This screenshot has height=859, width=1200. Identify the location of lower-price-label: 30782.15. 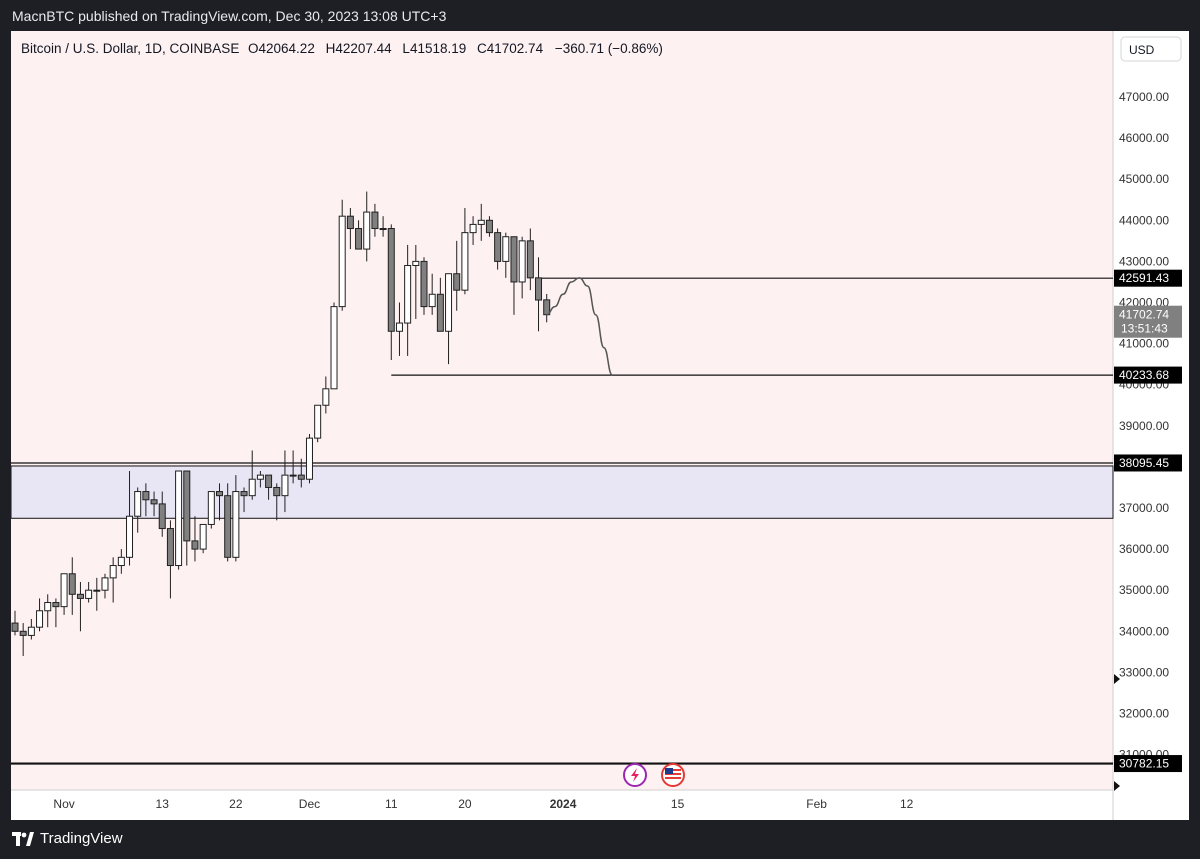
(1148, 764).